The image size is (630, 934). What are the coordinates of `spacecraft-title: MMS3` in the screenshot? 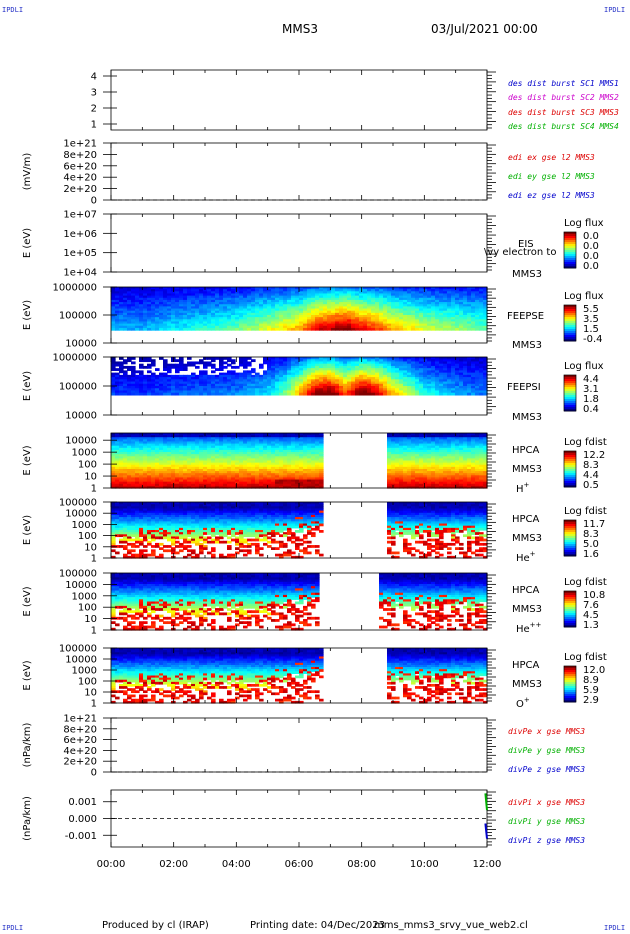 It's located at (300, 29).